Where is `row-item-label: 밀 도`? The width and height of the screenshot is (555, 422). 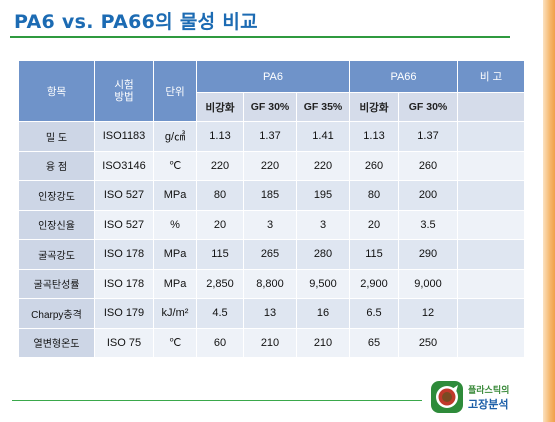 row-item-label: 밀 도 is located at coordinates (56, 136).